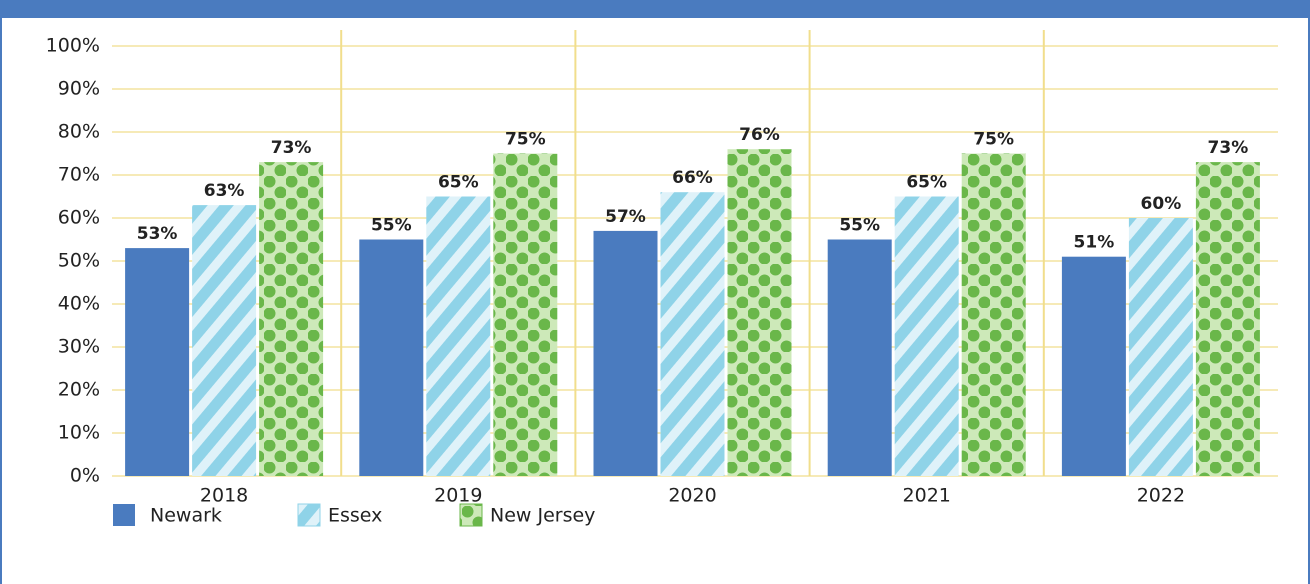 The image size is (1310, 584). What do you see at coordinates (79, 433) in the screenshot?
I see `y-tick-label: 10%` at bounding box center [79, 433].